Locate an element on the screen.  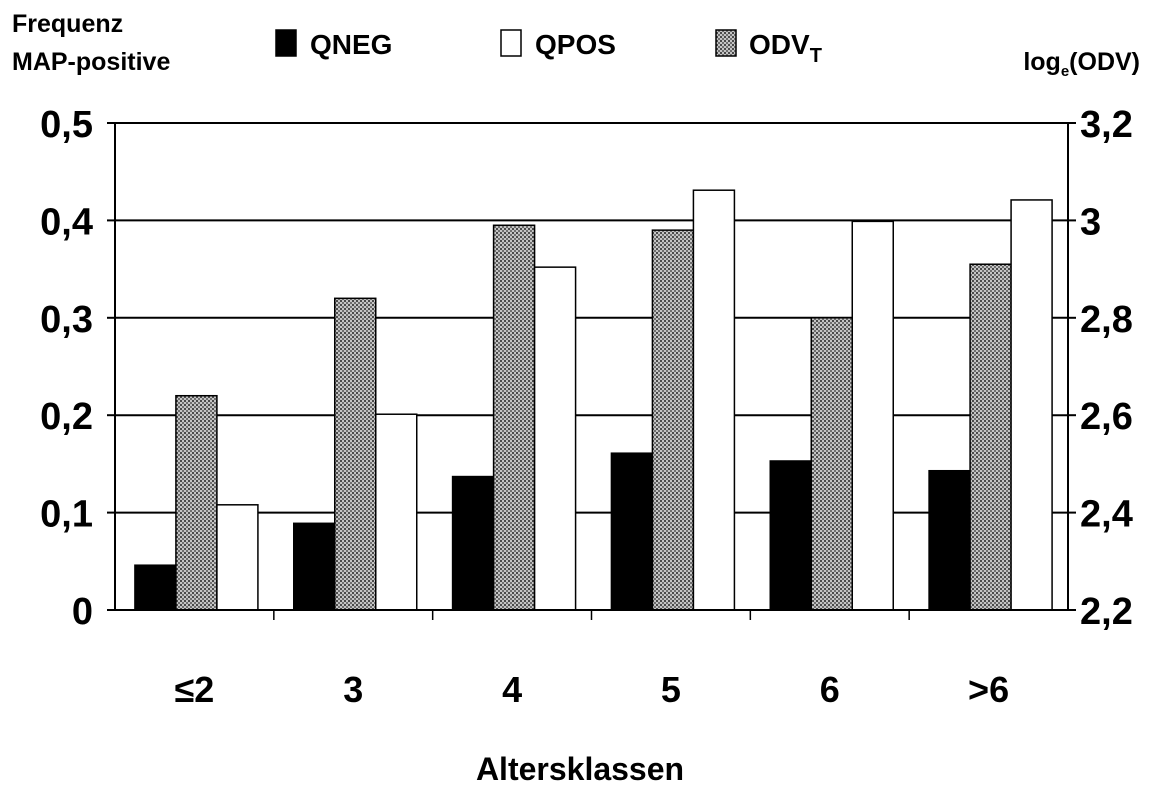
legend-item-odvt: ODVT is located at coordinates (768, 48).